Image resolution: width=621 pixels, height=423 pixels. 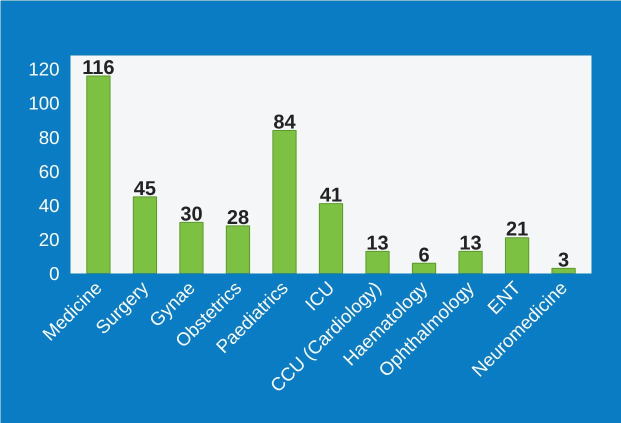 I want to click on data-label: 6, so click(x=424, y=255).